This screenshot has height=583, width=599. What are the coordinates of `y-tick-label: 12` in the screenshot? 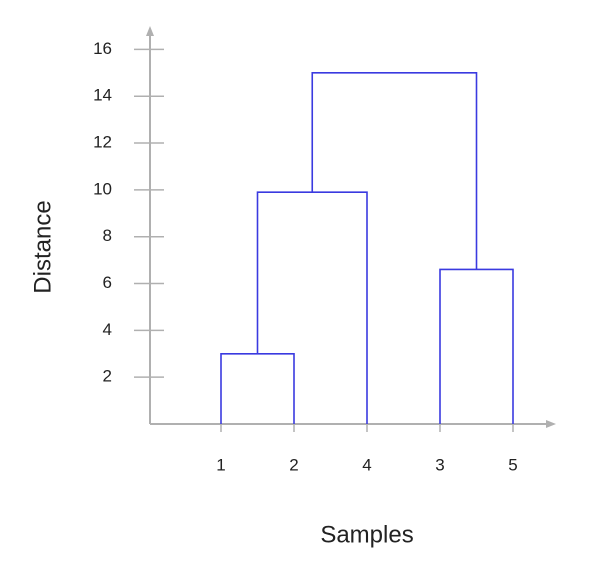 It's located at (102, 142).